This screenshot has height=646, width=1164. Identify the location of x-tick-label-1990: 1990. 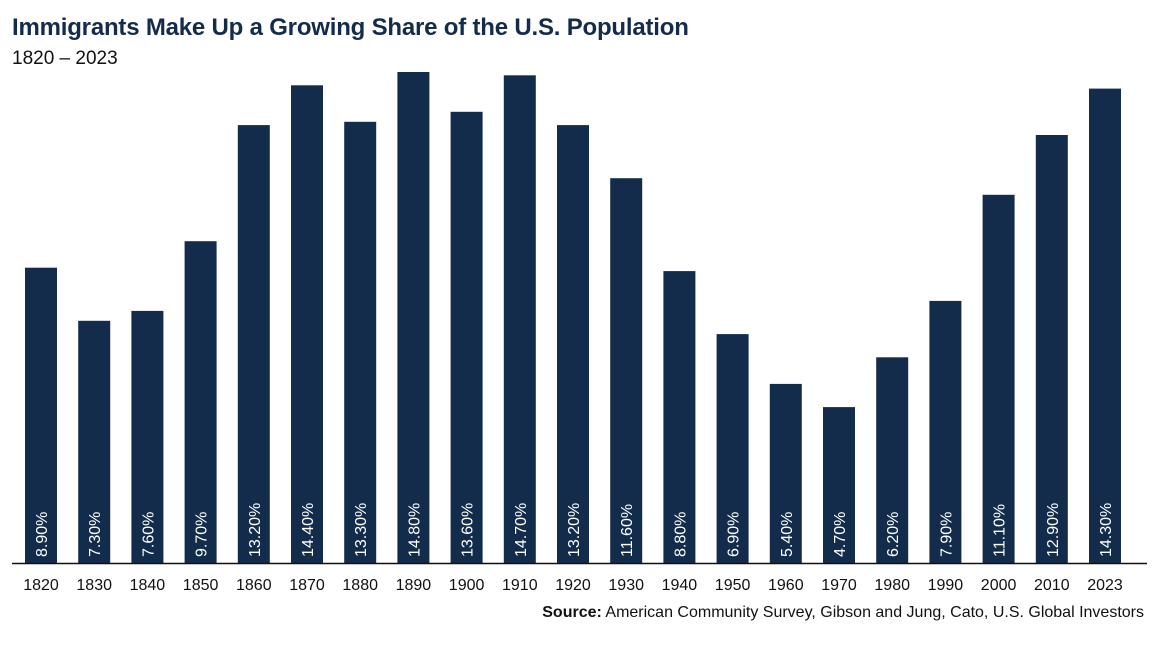
(946, 585).